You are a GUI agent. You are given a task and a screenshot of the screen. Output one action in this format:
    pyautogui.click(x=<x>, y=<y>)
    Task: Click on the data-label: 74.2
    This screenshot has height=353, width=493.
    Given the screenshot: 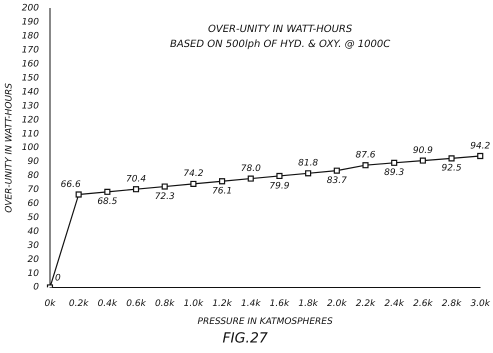 What is the action you would take?
    pyautogui.click(x=193, y=174)
    